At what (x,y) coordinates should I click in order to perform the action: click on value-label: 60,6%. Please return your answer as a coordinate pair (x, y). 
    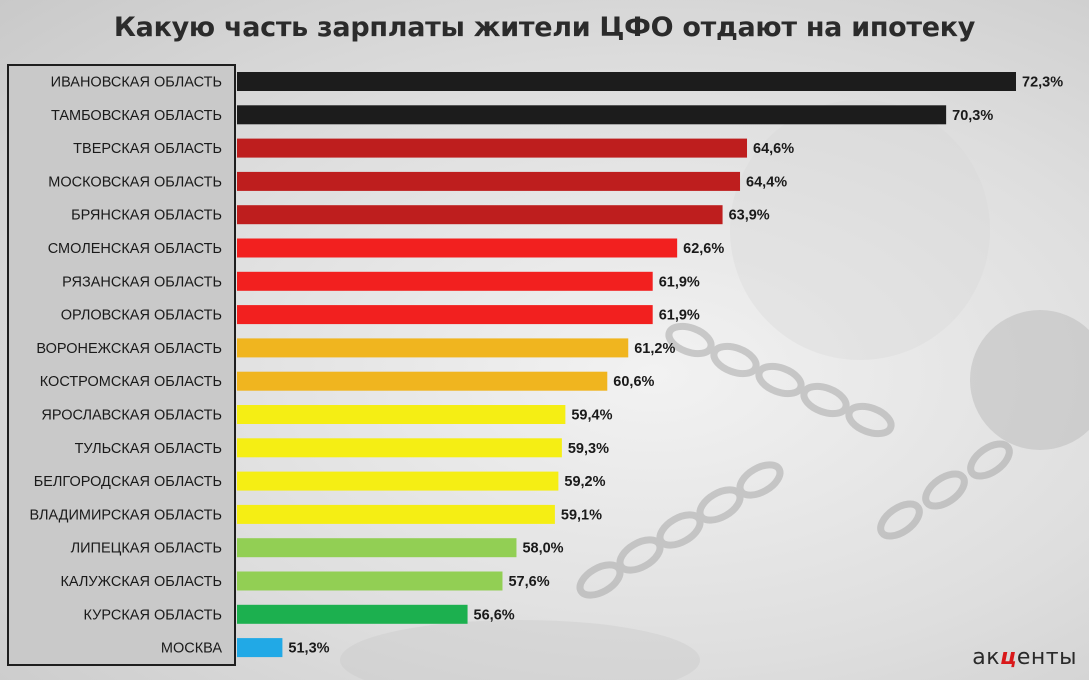
    Looking at the image, I should click on (633, 382).